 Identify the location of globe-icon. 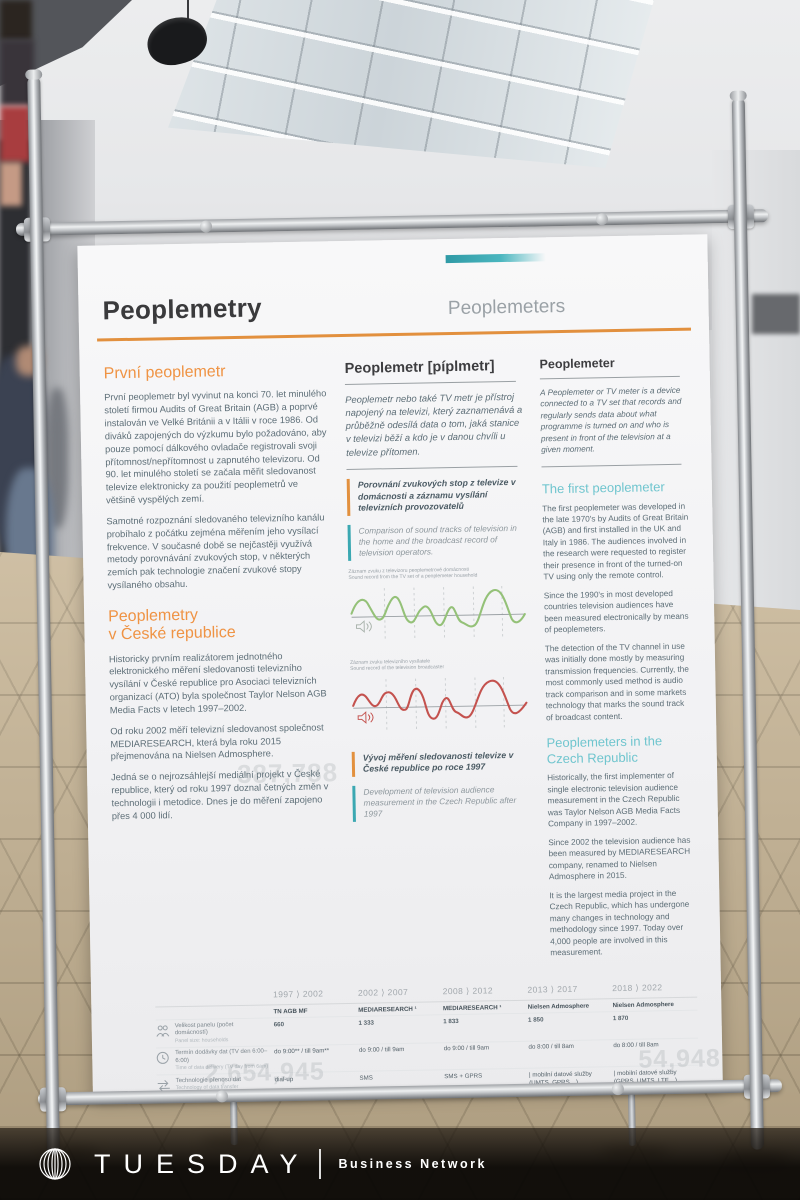
(55, 1164).